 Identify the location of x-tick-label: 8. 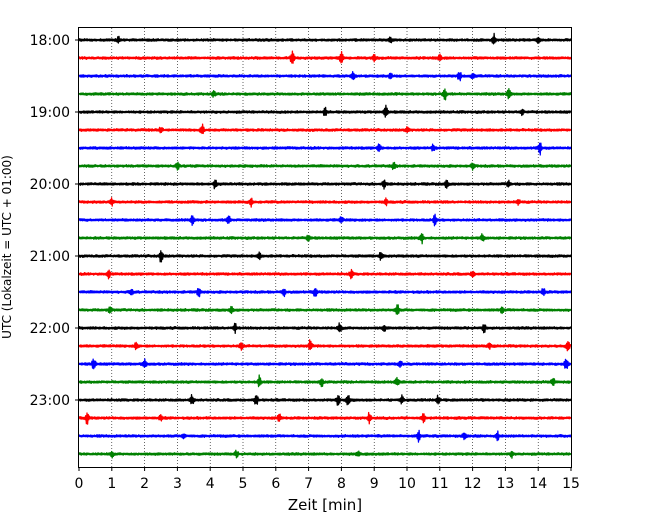
(341, 484).